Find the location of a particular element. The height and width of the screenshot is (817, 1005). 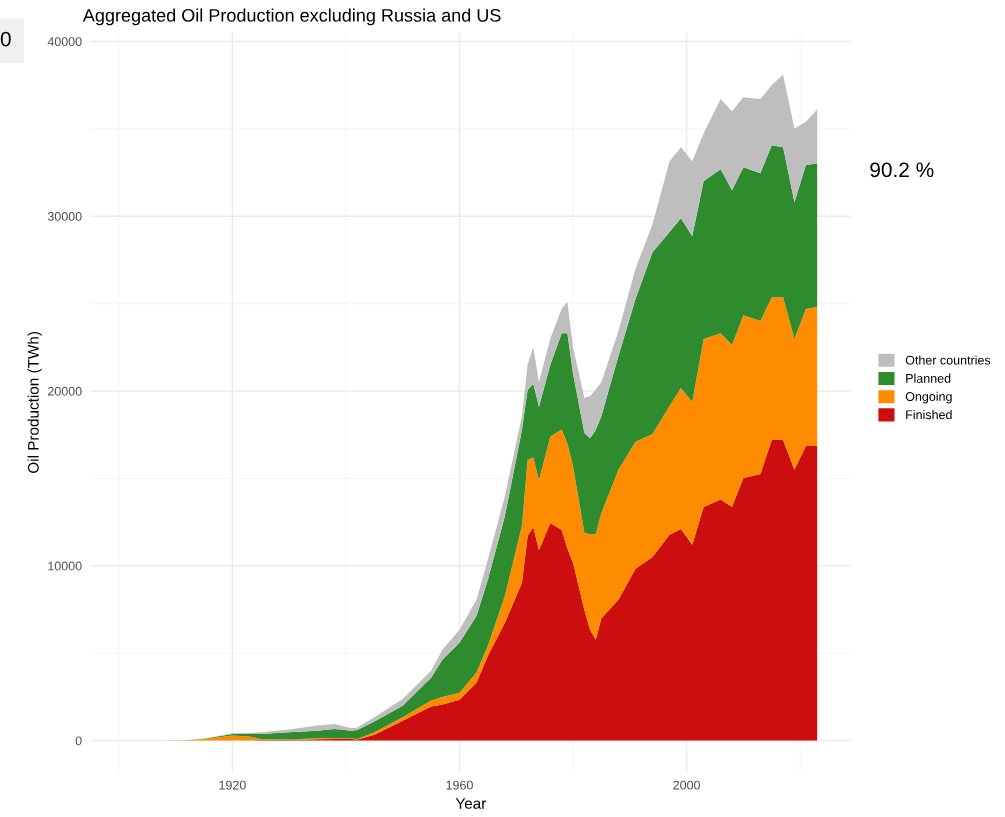

y-tick-label: 10000 is located at coordinates (65, 566).